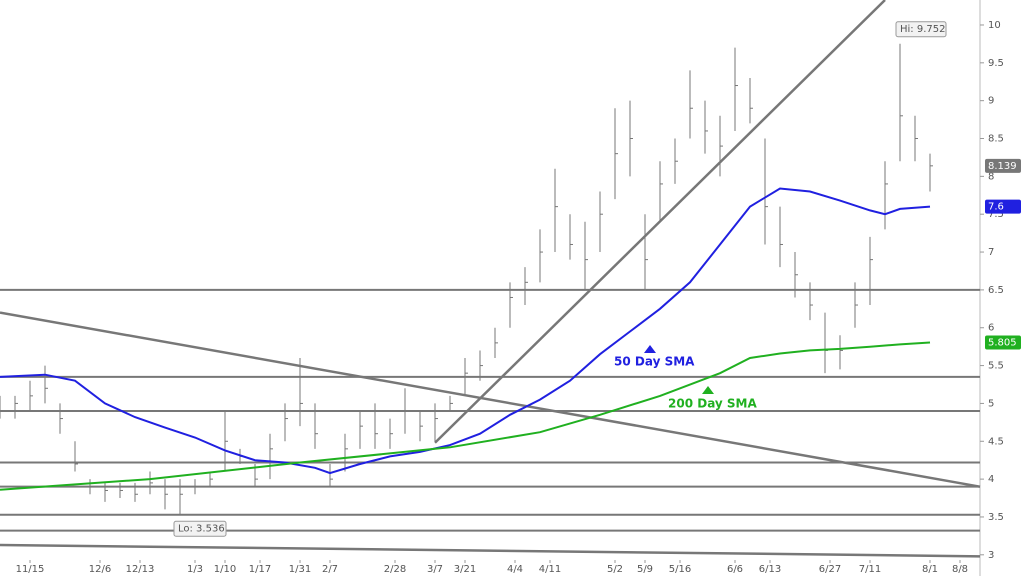 Image resolution: width=1024 pixels, height=576 pixels. I want to click on x-tick-label: 12/13, so click(140, 569).